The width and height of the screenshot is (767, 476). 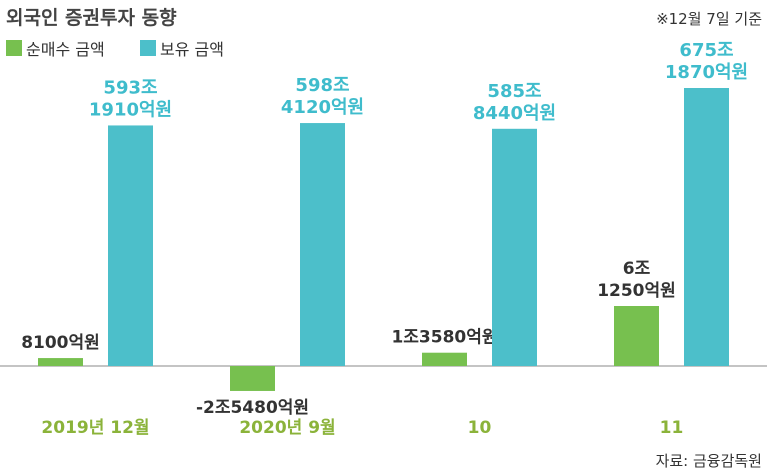 What do you see at coordinates (637, 269) in the screenshot?
I see `label-net-3-line: 6조` at bounding box center [637, 269].